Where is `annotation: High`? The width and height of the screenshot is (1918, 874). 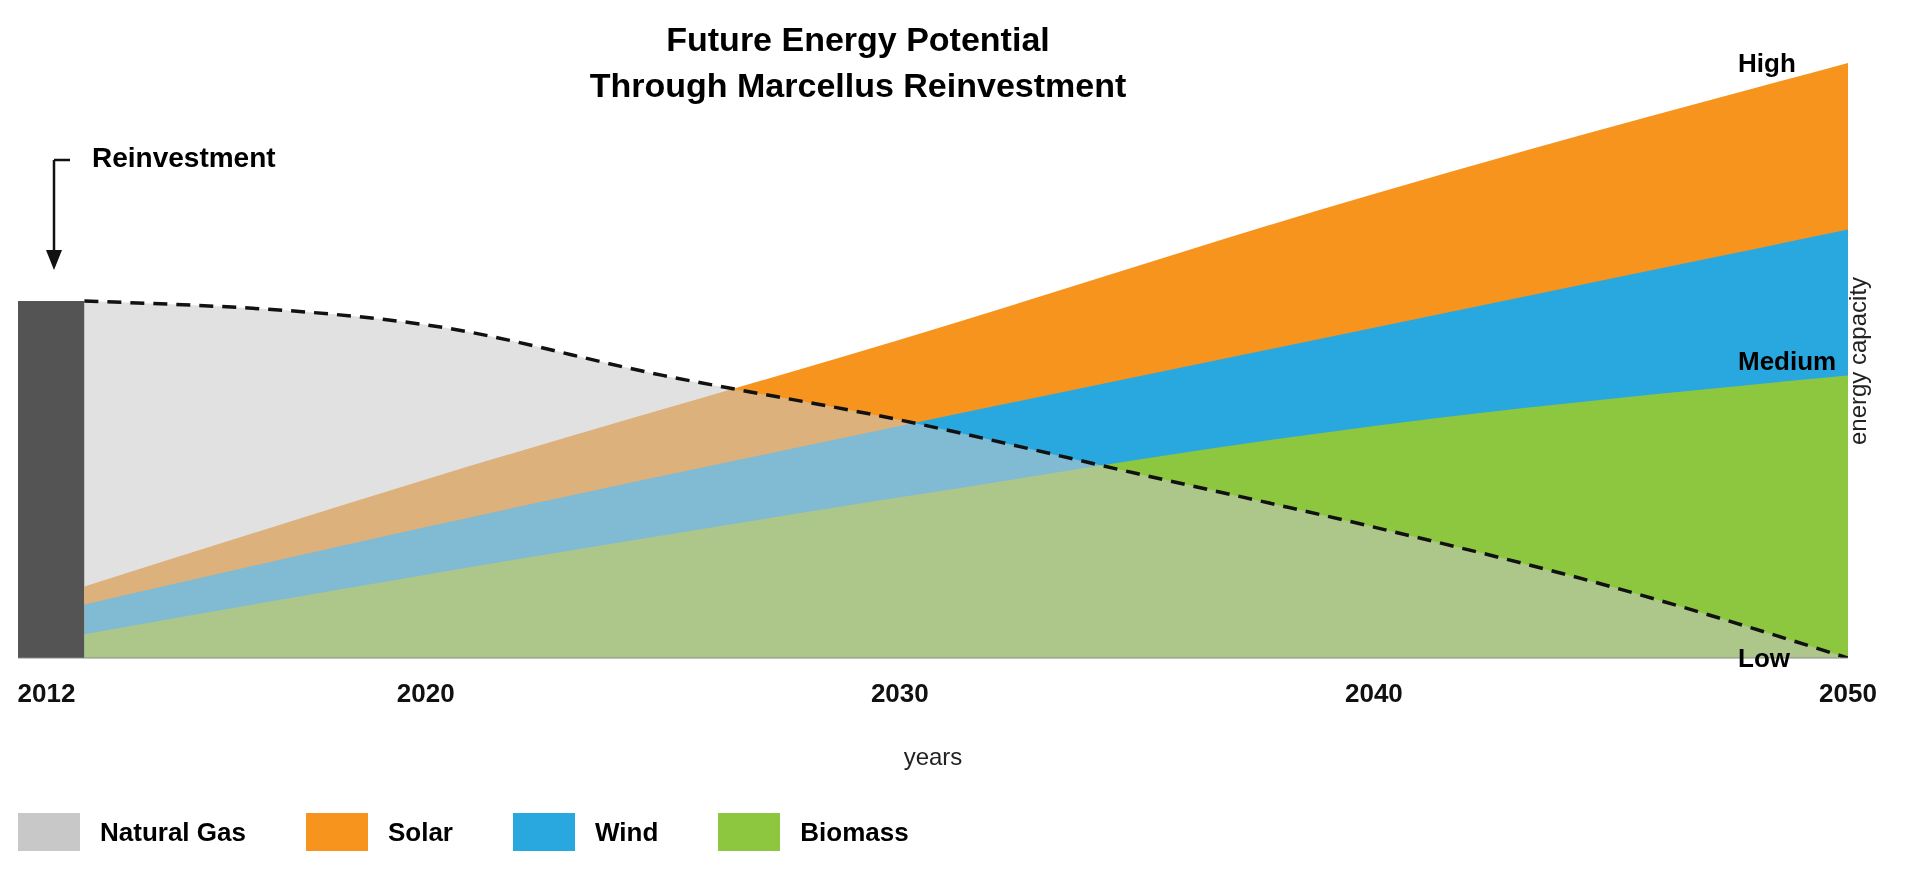 annotation: High is located at coordinates (1767, 63).